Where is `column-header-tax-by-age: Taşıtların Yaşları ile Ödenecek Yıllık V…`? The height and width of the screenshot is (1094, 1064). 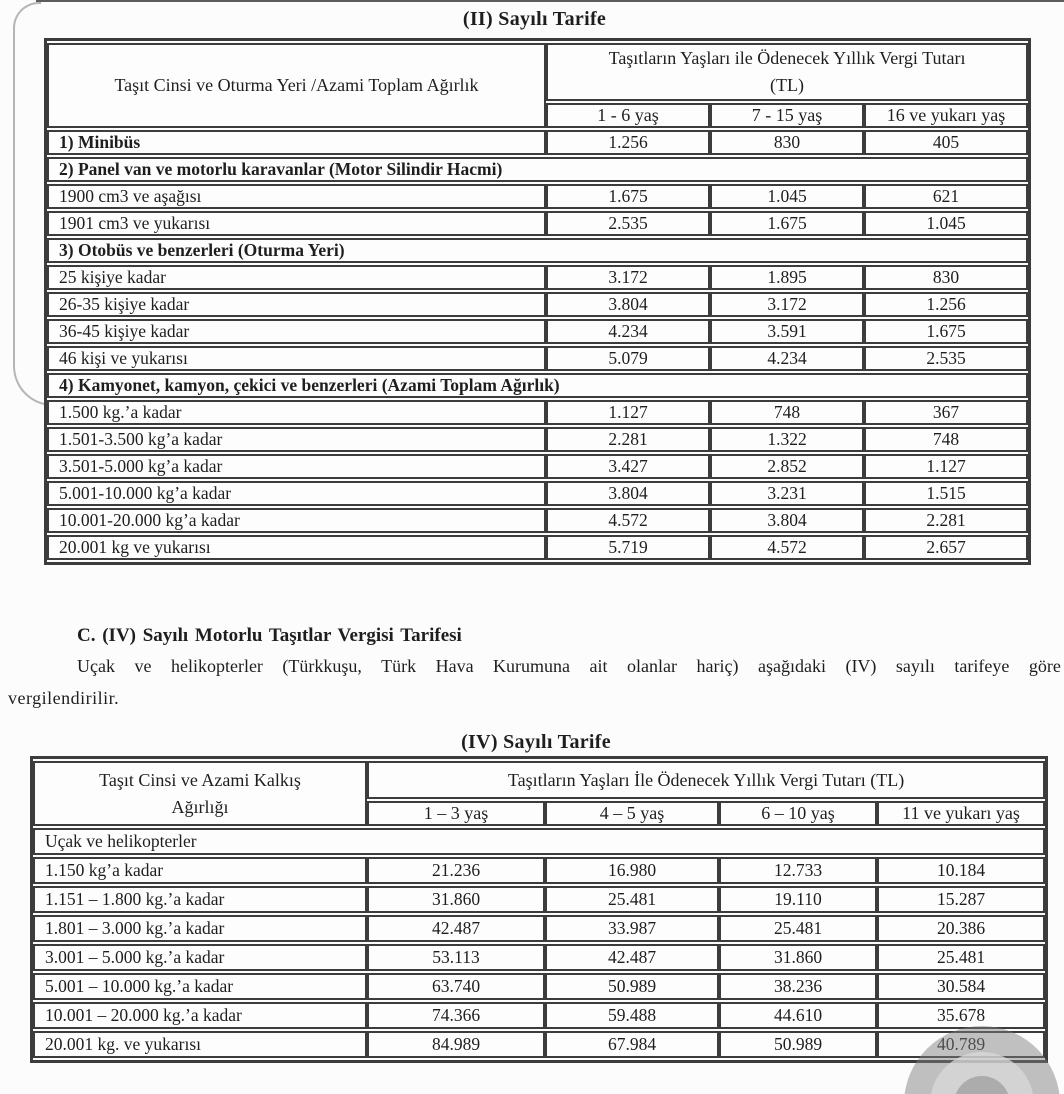 column-header-tax-by-age: Taşıtların Yaşları ile Ödenecek Yıllık V… is located at coordinates (787, 72).